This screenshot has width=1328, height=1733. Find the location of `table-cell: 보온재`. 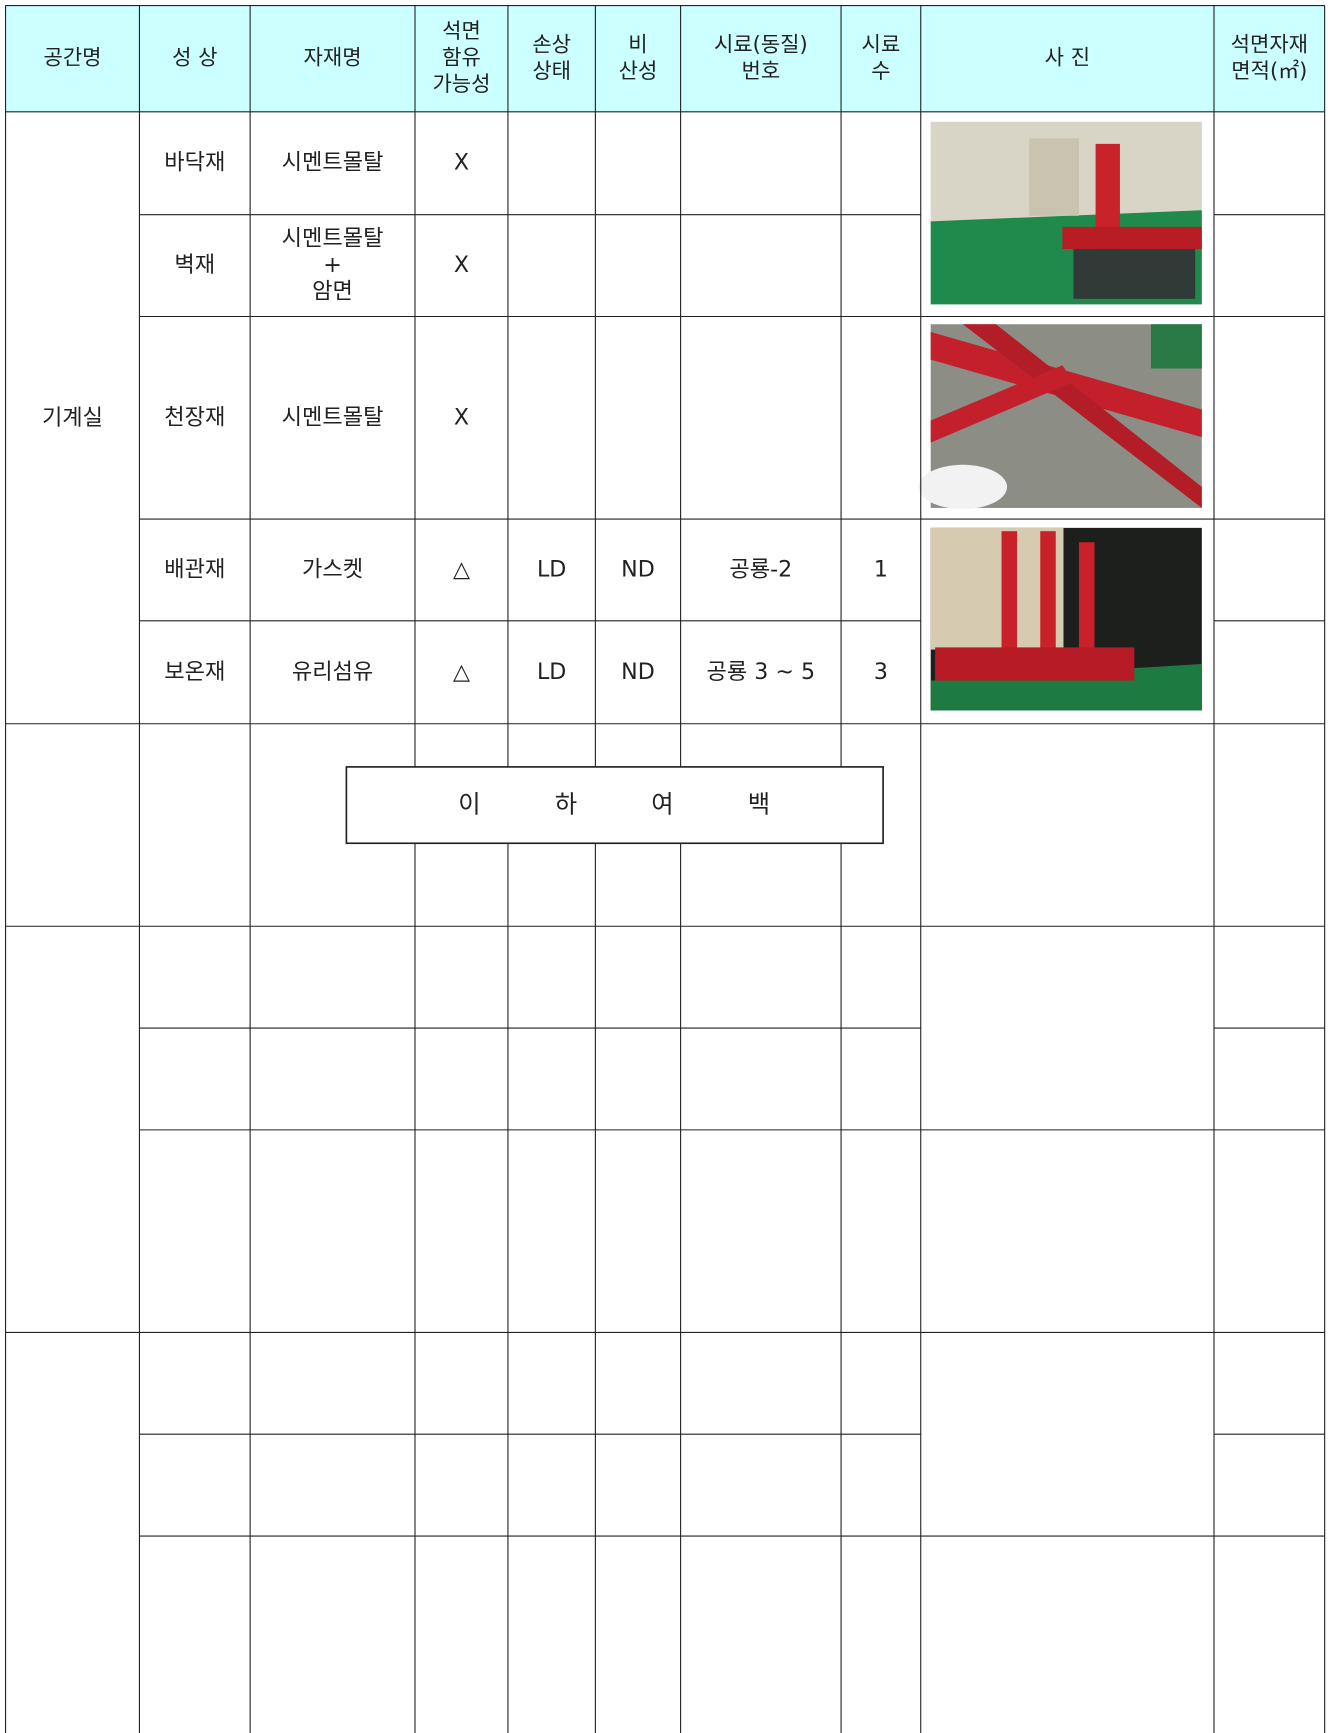

table-cell: 보온재 is located at coordinates (194, 672).